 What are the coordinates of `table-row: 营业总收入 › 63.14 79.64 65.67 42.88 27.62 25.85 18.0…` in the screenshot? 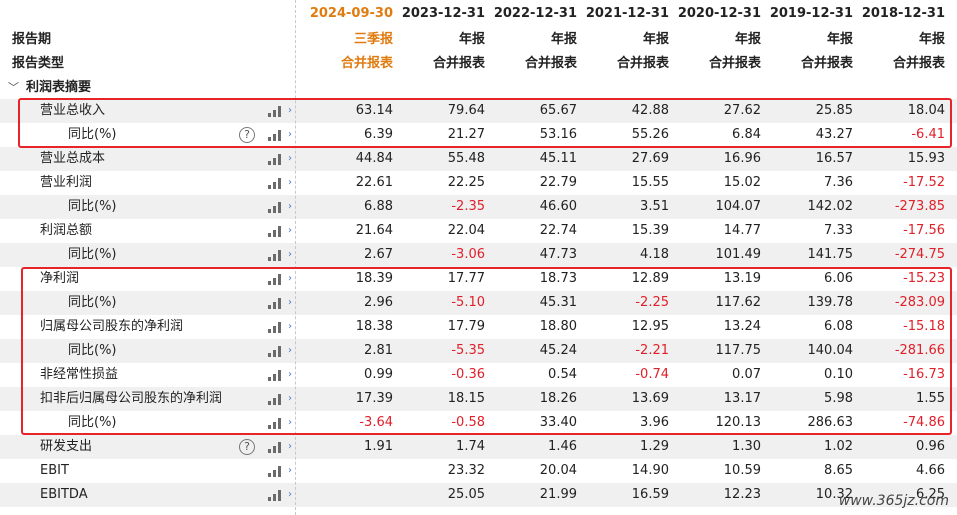 It's located at (478, 111).